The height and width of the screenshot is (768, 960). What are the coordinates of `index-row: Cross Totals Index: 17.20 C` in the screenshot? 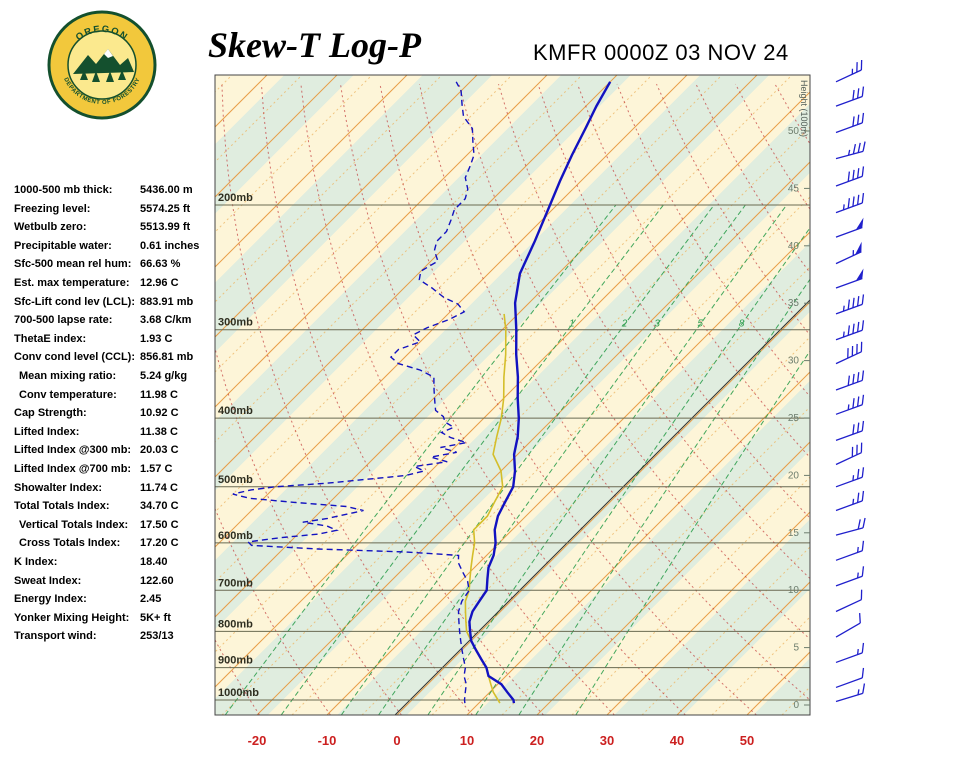 It's located at (96, 546).